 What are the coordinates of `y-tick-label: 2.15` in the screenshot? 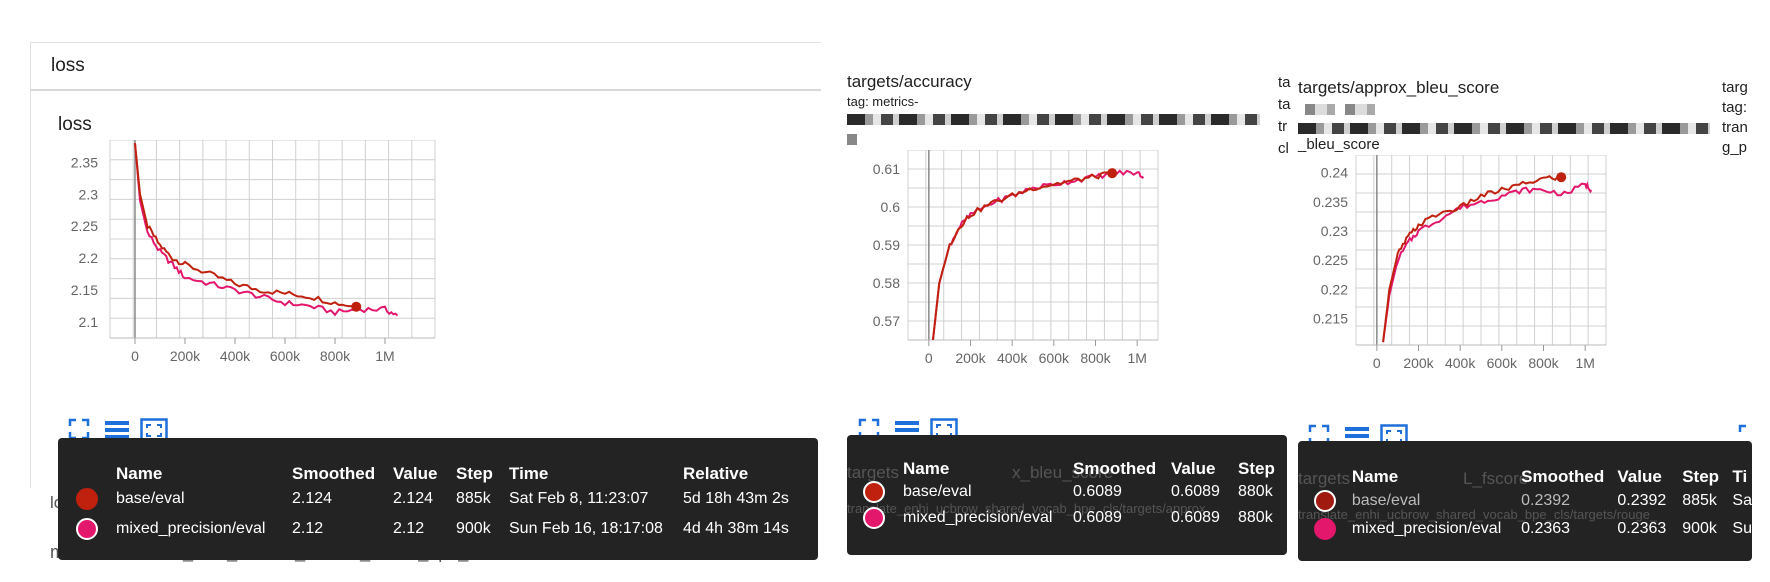 It's located at (84, 290).